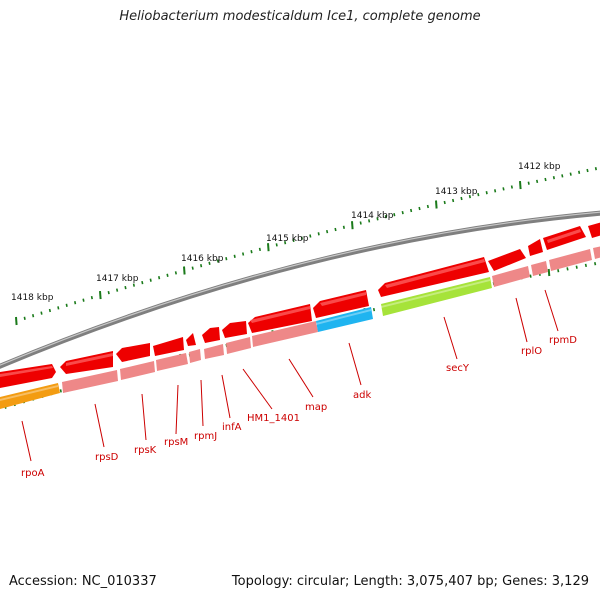 The width and height of the screenshot is (600, 600). Describe the element at coordinates (436, 296) in the screenshot. I see `gene-block-secY` at that location.